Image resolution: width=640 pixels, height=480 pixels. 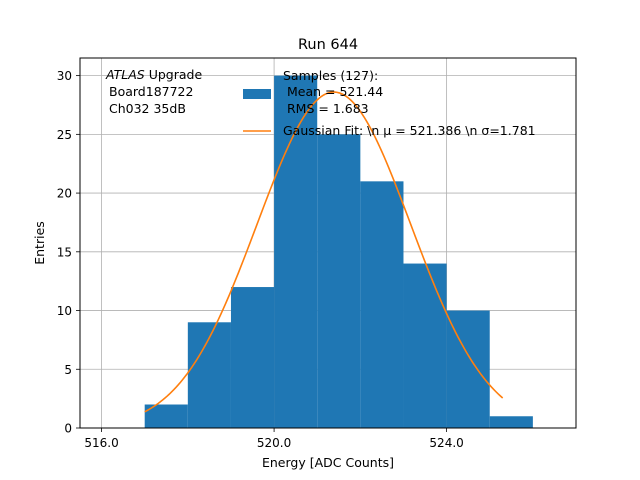 I want to click on x-axis-ticks: 516.0 520.0 524.0, so click(x=274, y=439).